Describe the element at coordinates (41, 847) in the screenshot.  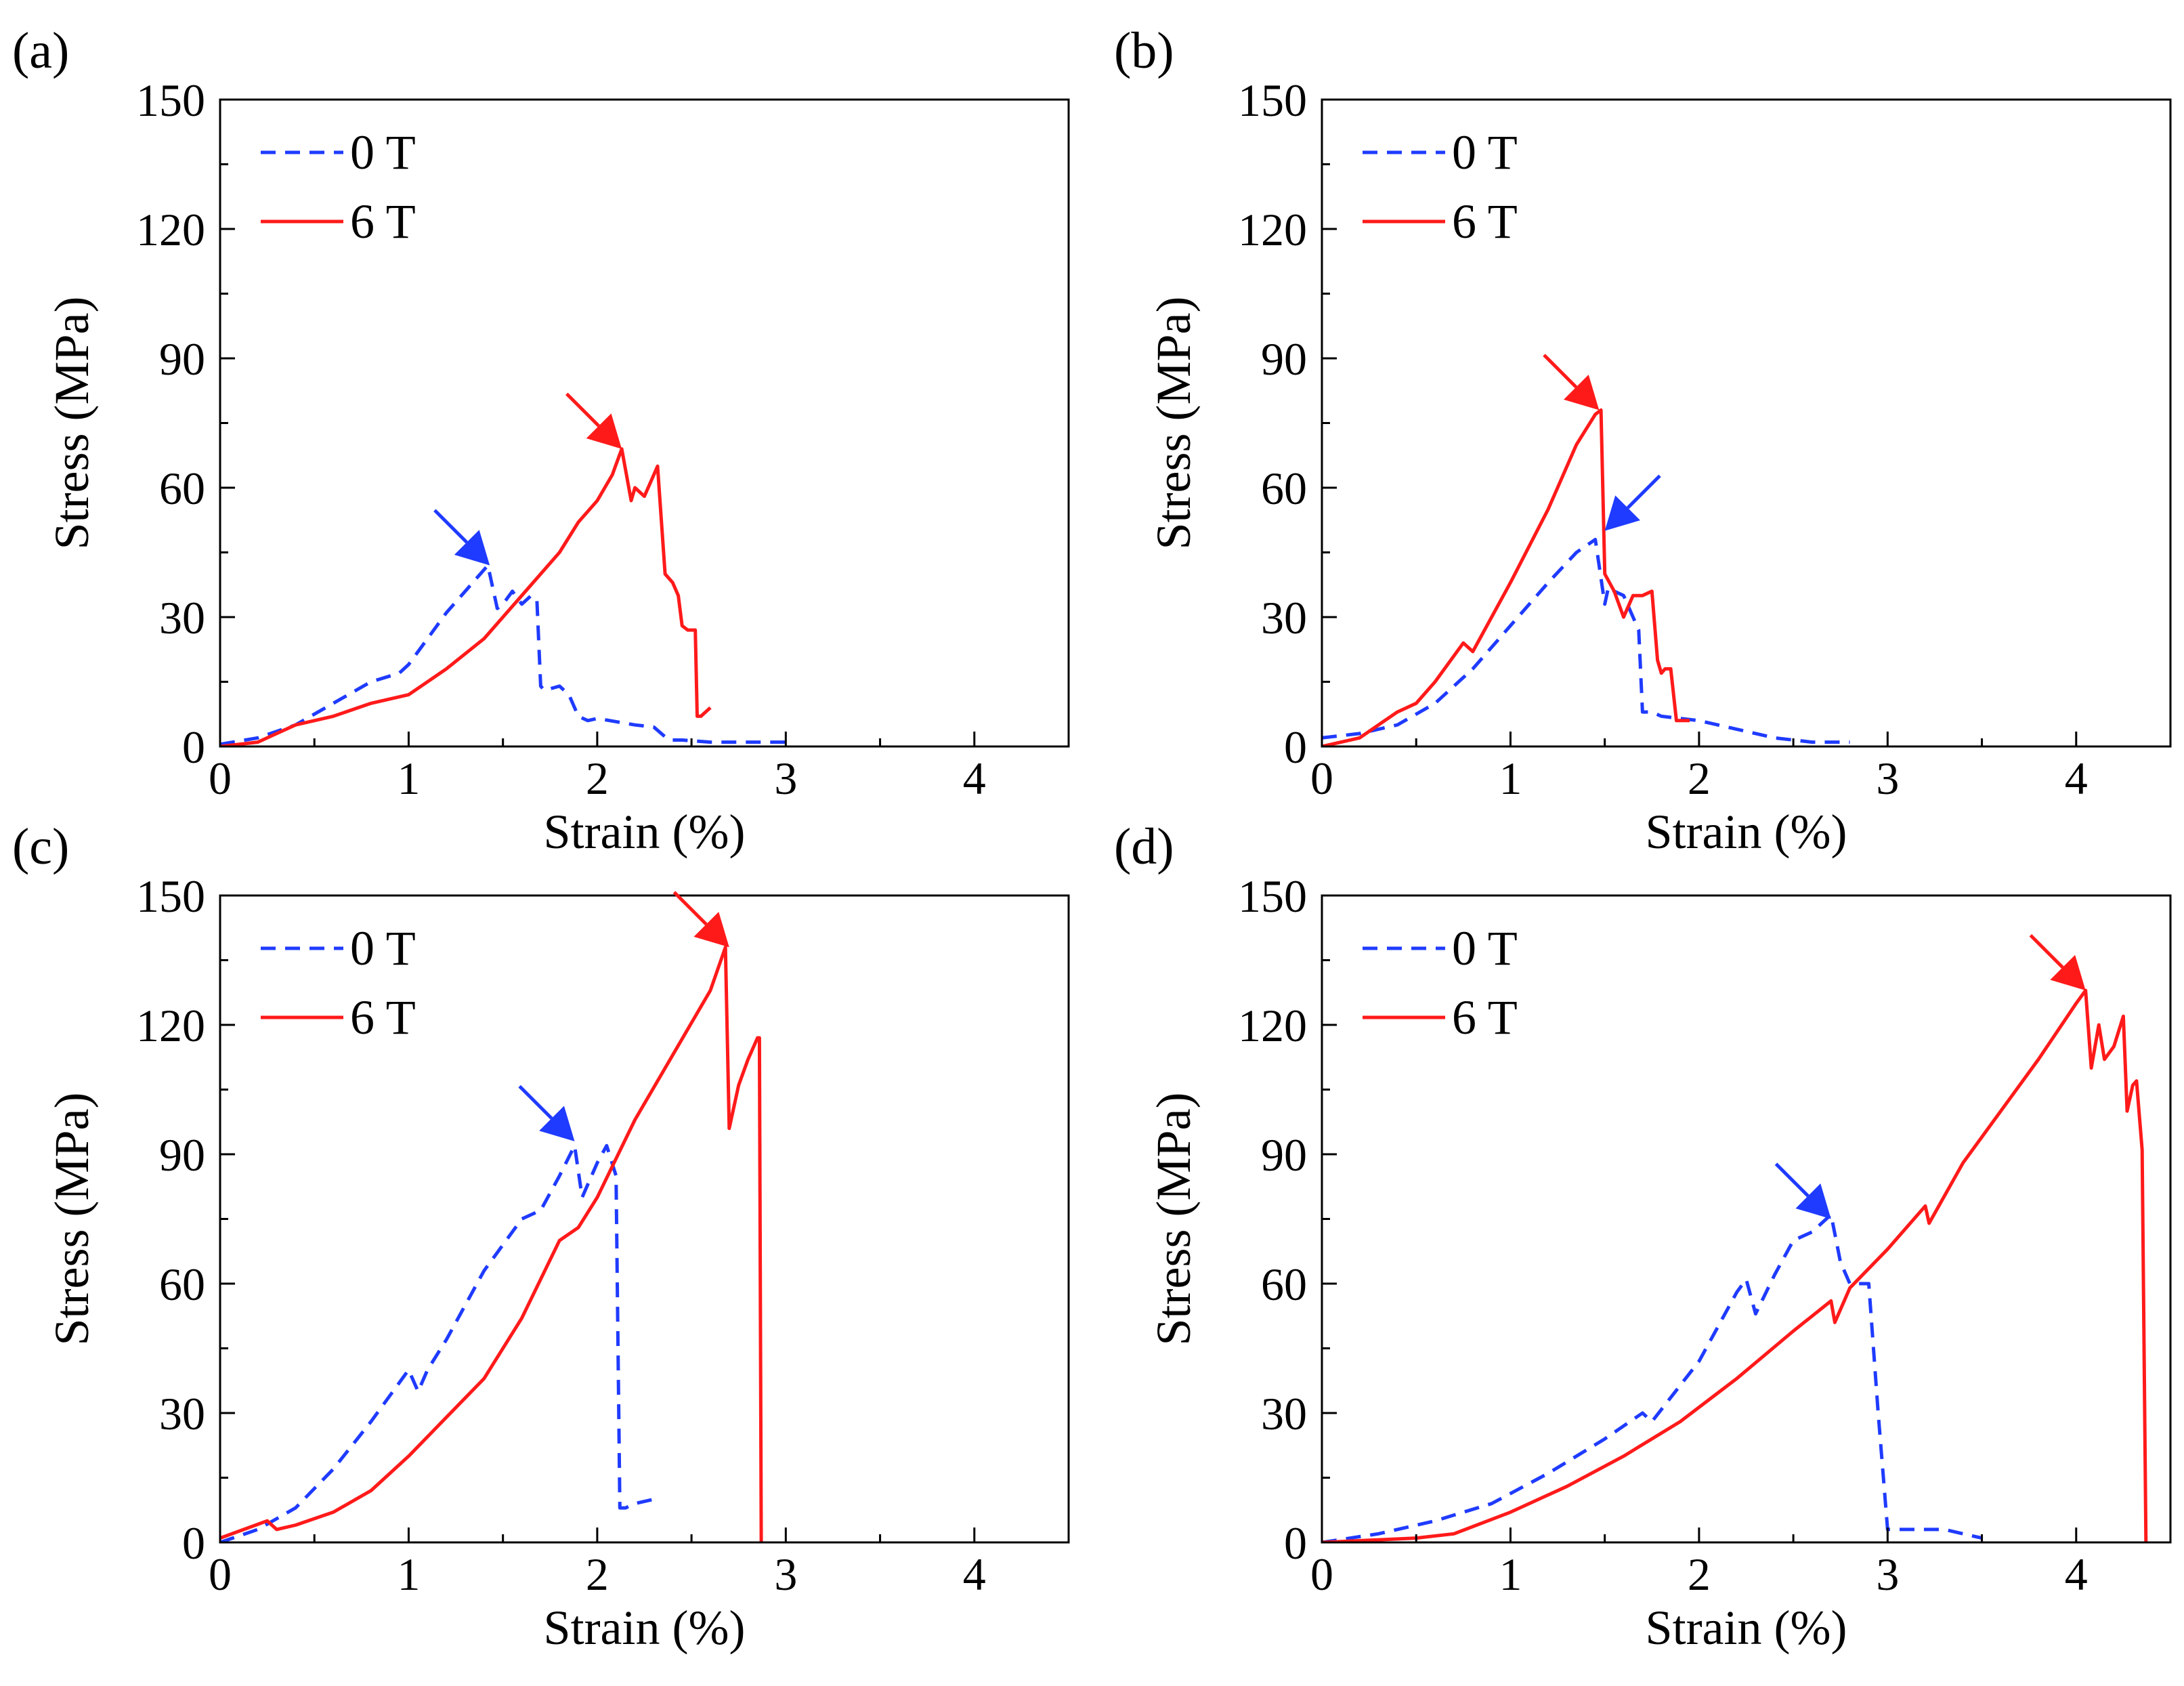
I see `panel-label: (c)` at that location.